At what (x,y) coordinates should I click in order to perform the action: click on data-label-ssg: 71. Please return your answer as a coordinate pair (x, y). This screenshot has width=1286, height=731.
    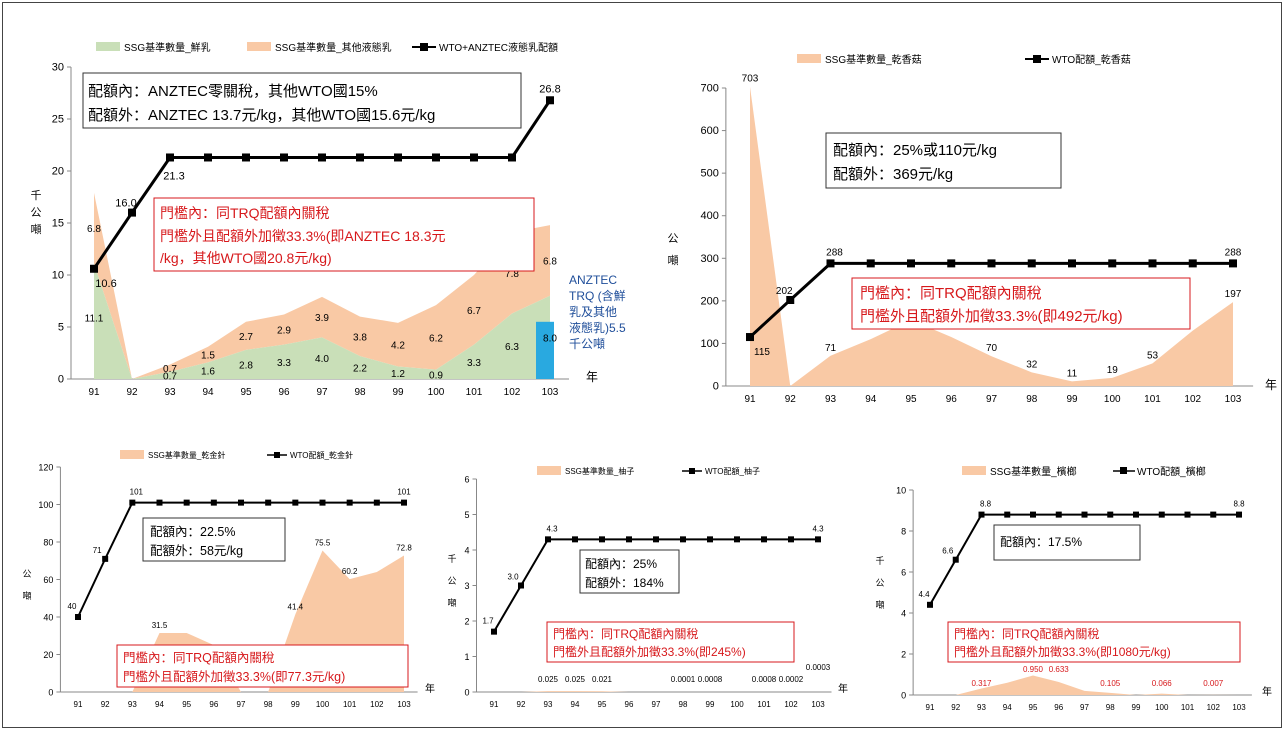
    Looking at the image, I should click on (831, 348).